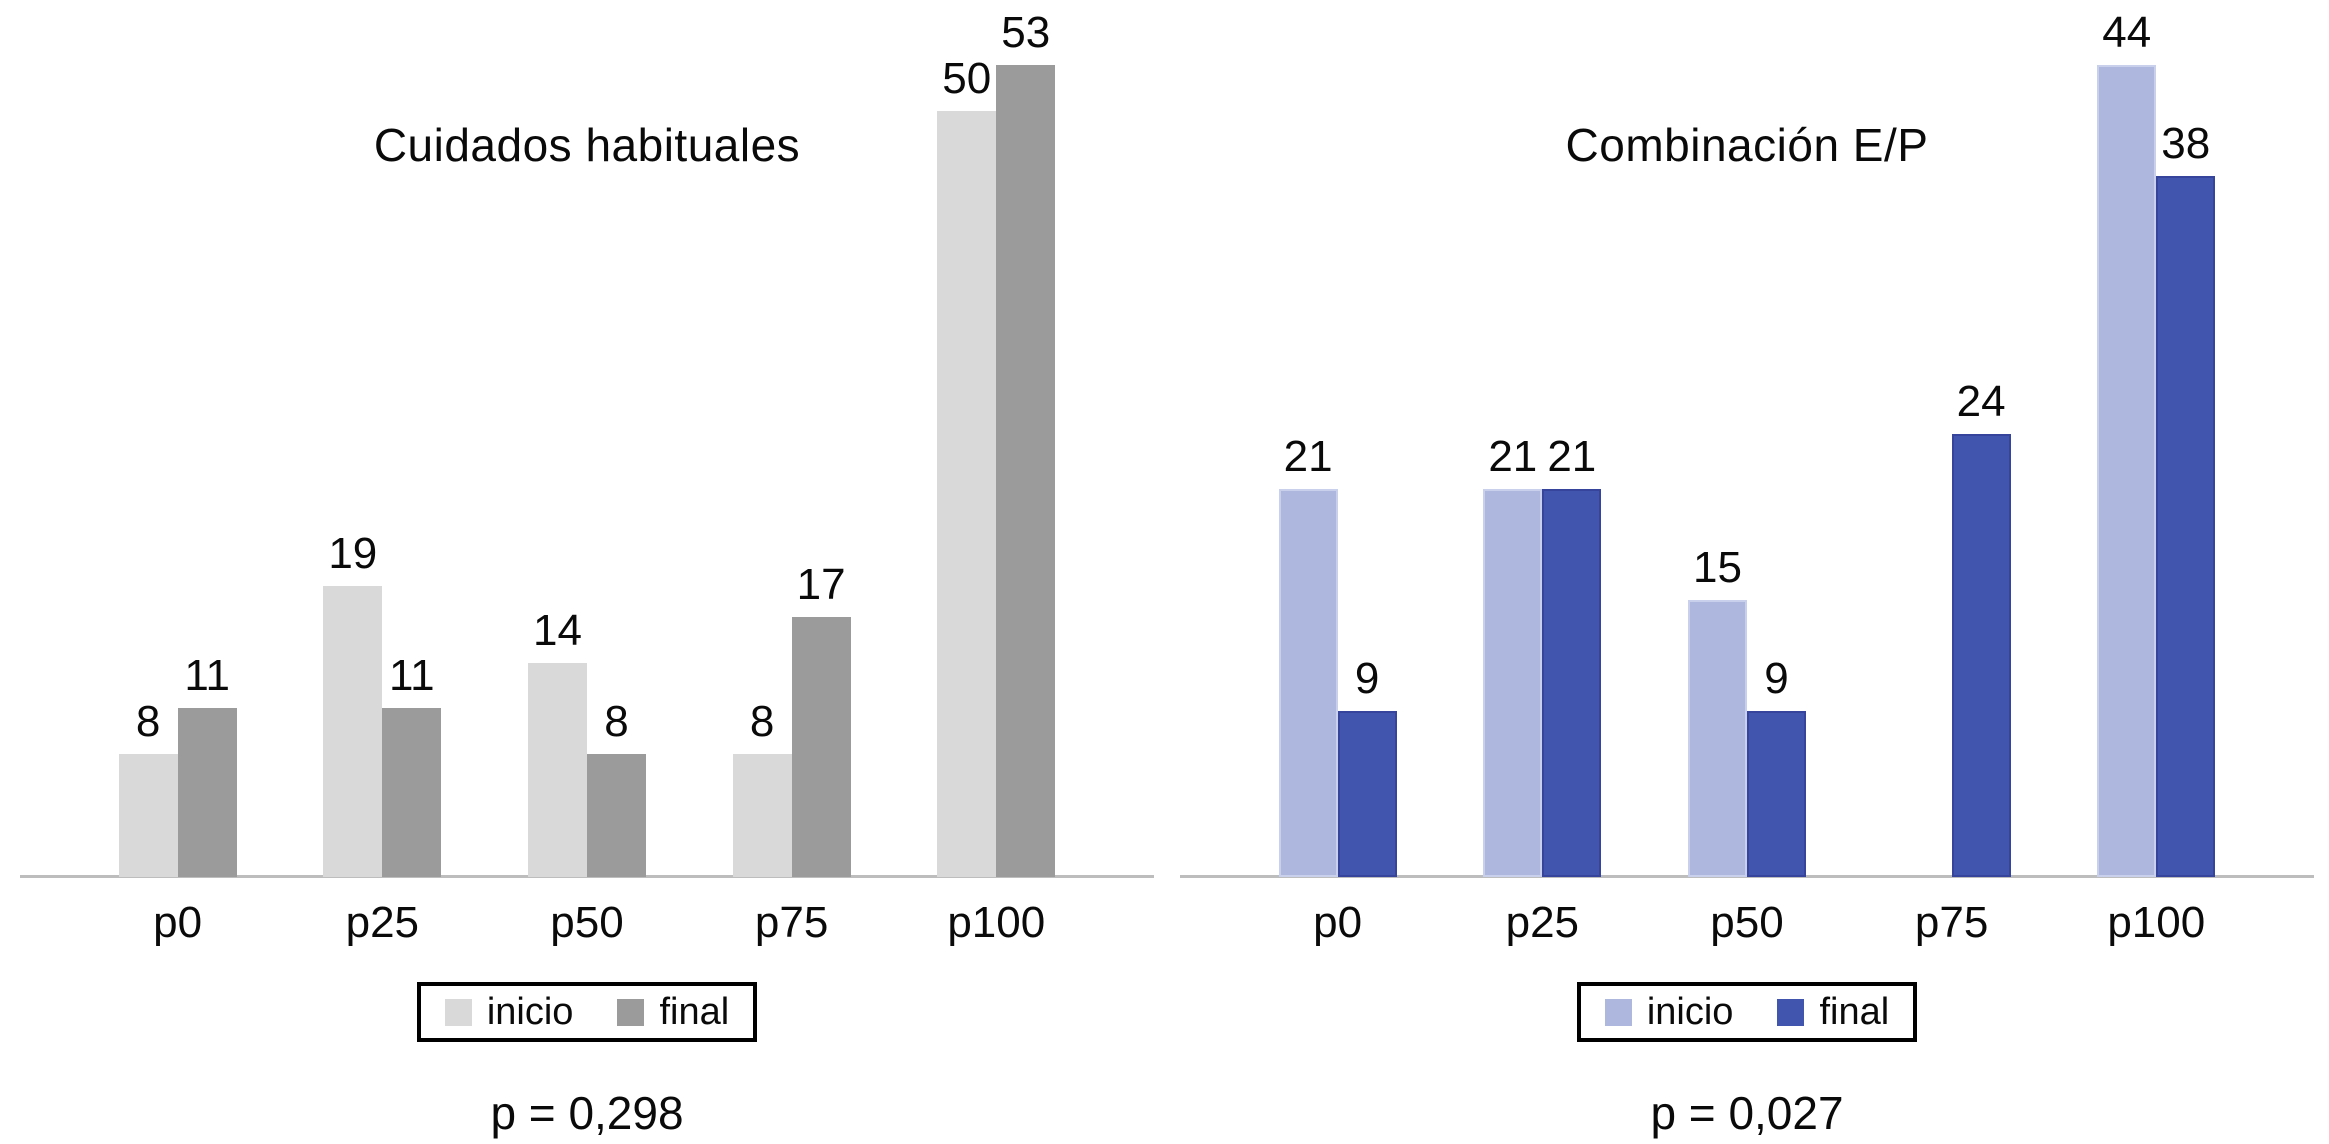  I want to click on bar-slot-inicio: 14, so click(557, 741).